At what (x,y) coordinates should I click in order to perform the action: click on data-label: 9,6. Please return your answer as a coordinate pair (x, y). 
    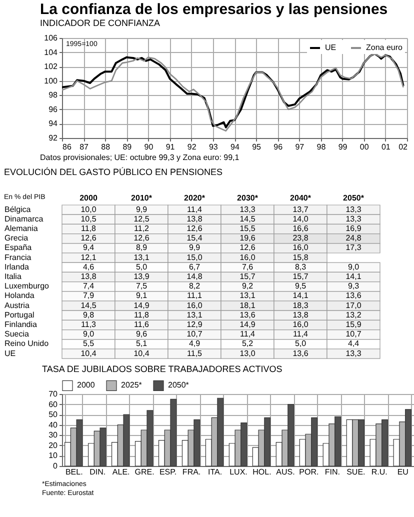
    Looking at the image, I should click on (142, 334).